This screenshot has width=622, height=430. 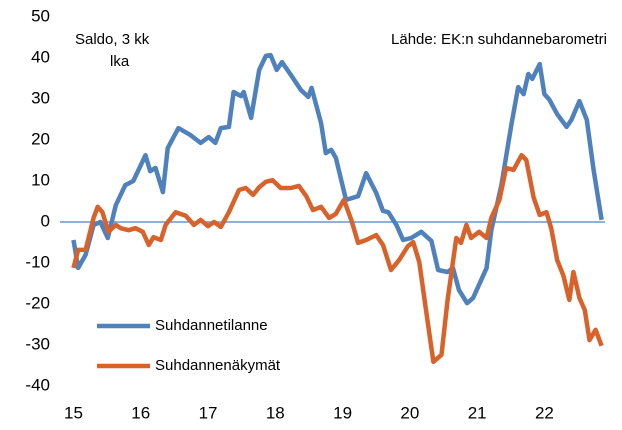 I want to click on y-tick-label: 40, so click(x=40, y=56).